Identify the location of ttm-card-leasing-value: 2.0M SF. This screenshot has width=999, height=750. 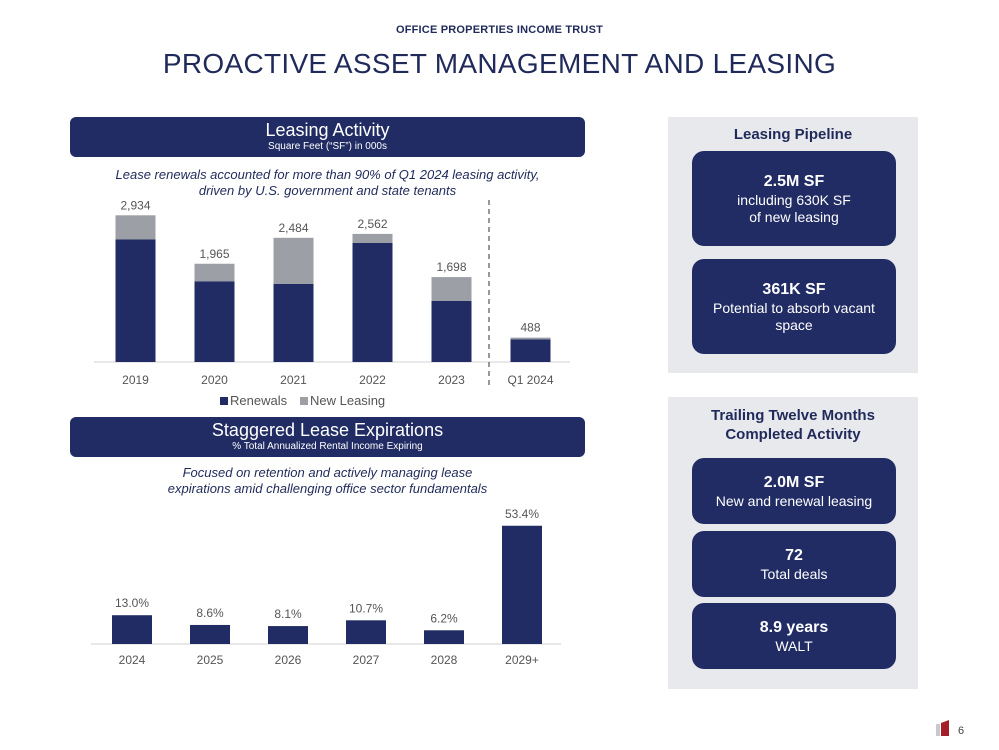
(794, 482).